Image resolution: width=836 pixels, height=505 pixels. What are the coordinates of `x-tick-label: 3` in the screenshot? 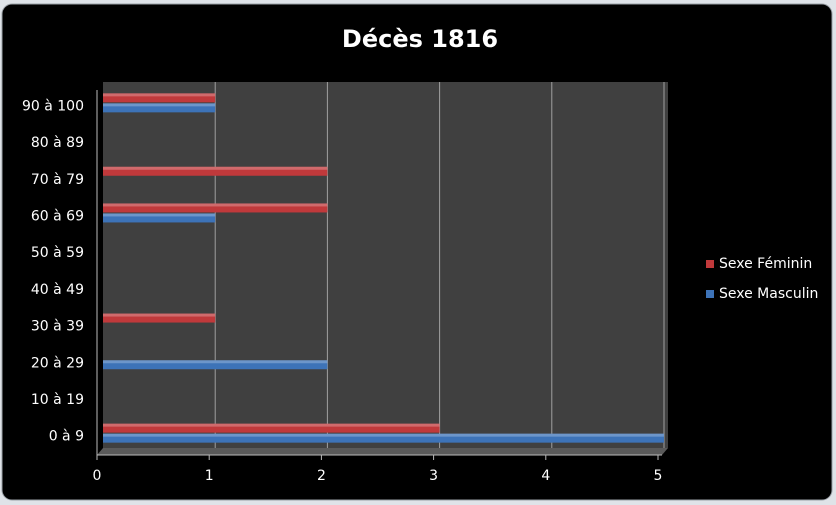 It's located at (433, 476).